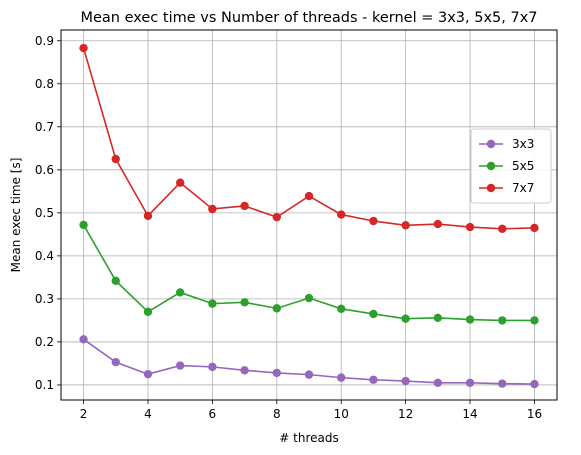  I want to click on legend: 3x3 5x5 7x7, so click(511, 166).